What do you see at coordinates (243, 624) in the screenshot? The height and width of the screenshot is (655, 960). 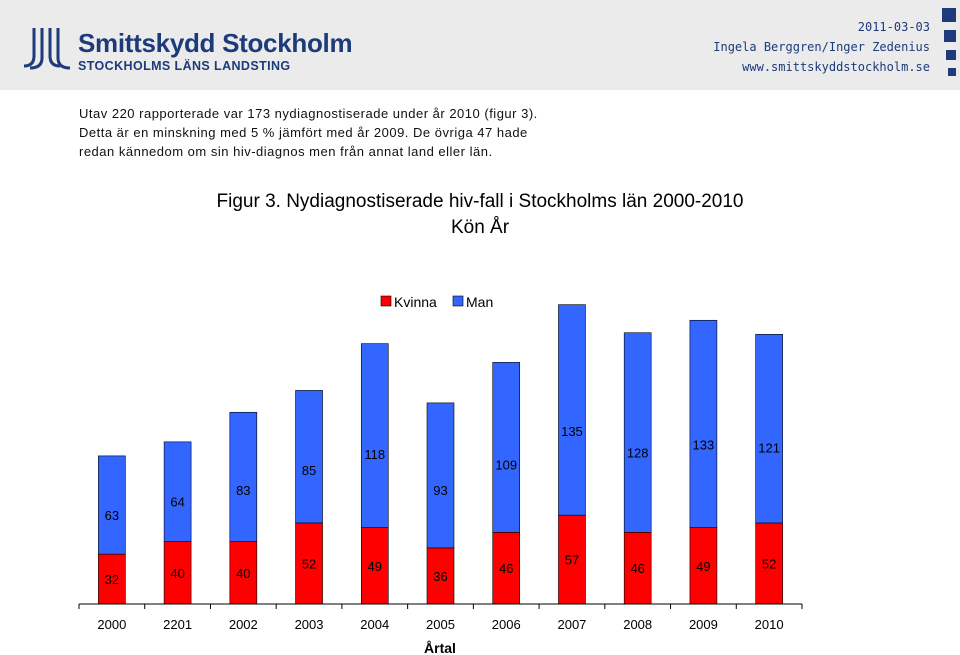 I see `x-tick-label-2002: 2002` at bounding box center [243, 624].